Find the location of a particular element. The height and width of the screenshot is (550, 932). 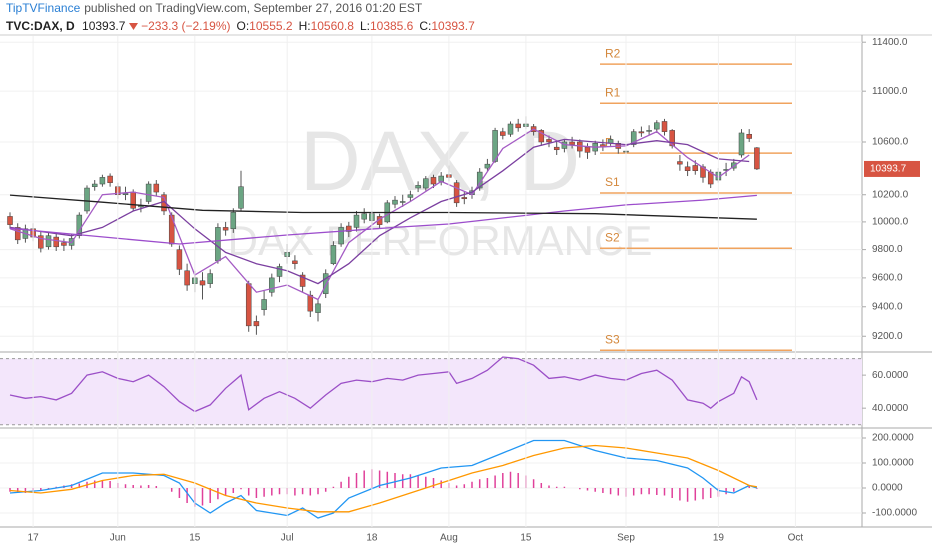

pivot-label: S2 is located at coordinates (612, 237).